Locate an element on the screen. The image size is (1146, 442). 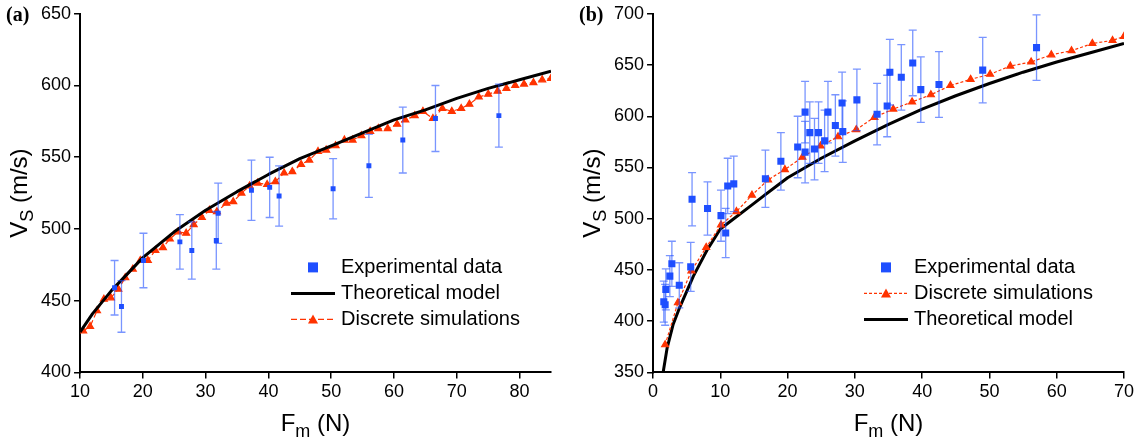
y-tick-label: 700 is located at coordinates (629, 12).